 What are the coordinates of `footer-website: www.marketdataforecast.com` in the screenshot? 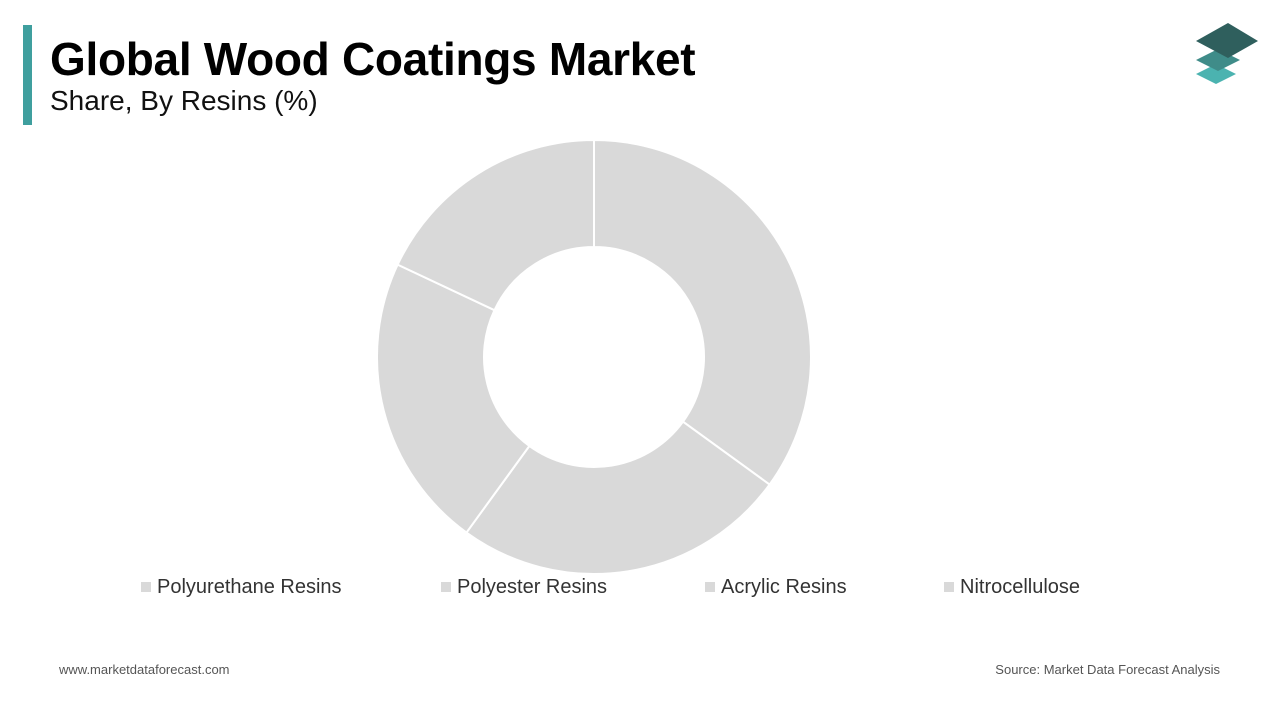 It's located at (144, 669).